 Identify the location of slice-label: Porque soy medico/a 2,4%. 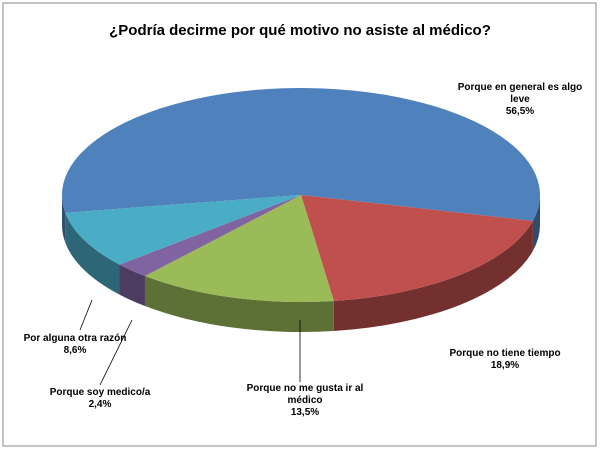
(100, 399).